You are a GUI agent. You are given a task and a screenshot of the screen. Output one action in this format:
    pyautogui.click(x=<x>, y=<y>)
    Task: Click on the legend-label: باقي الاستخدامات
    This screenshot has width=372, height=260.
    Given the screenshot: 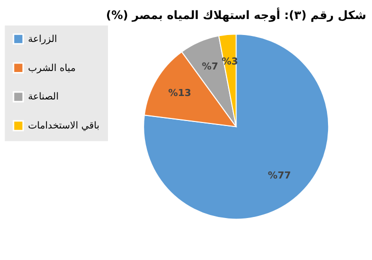 What is the action you would take?
    pyautogui.click(x=64, y=126)
    